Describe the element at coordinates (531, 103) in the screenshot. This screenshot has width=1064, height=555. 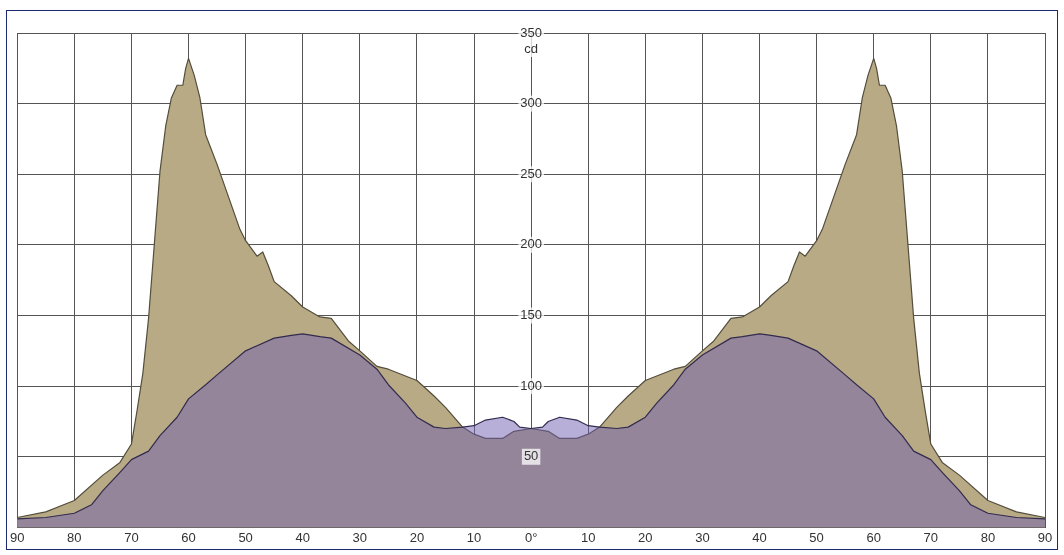
I see `y-tick-label: 300` at that location.